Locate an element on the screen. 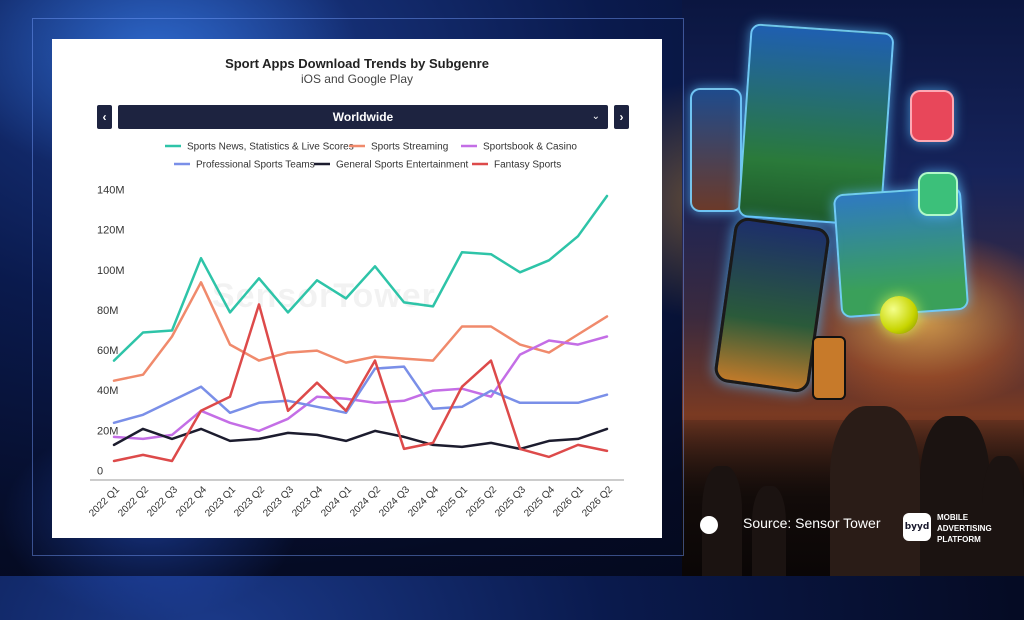 The height and width of the screenshot is (620, 1024). app-icon is located at coordinates (938, 194).